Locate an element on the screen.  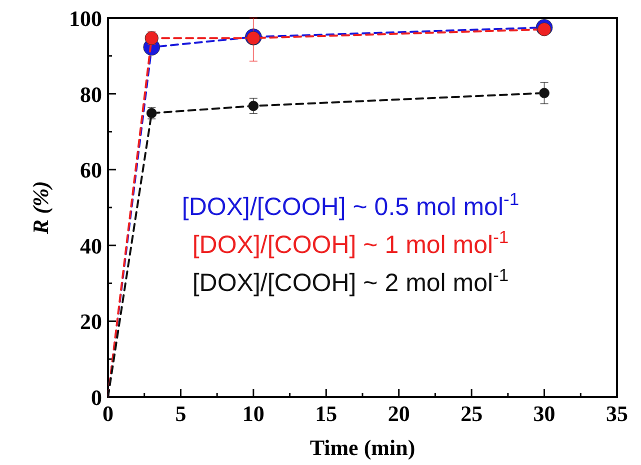
x-tick-label: 30 is located at coordinates (544, 413).